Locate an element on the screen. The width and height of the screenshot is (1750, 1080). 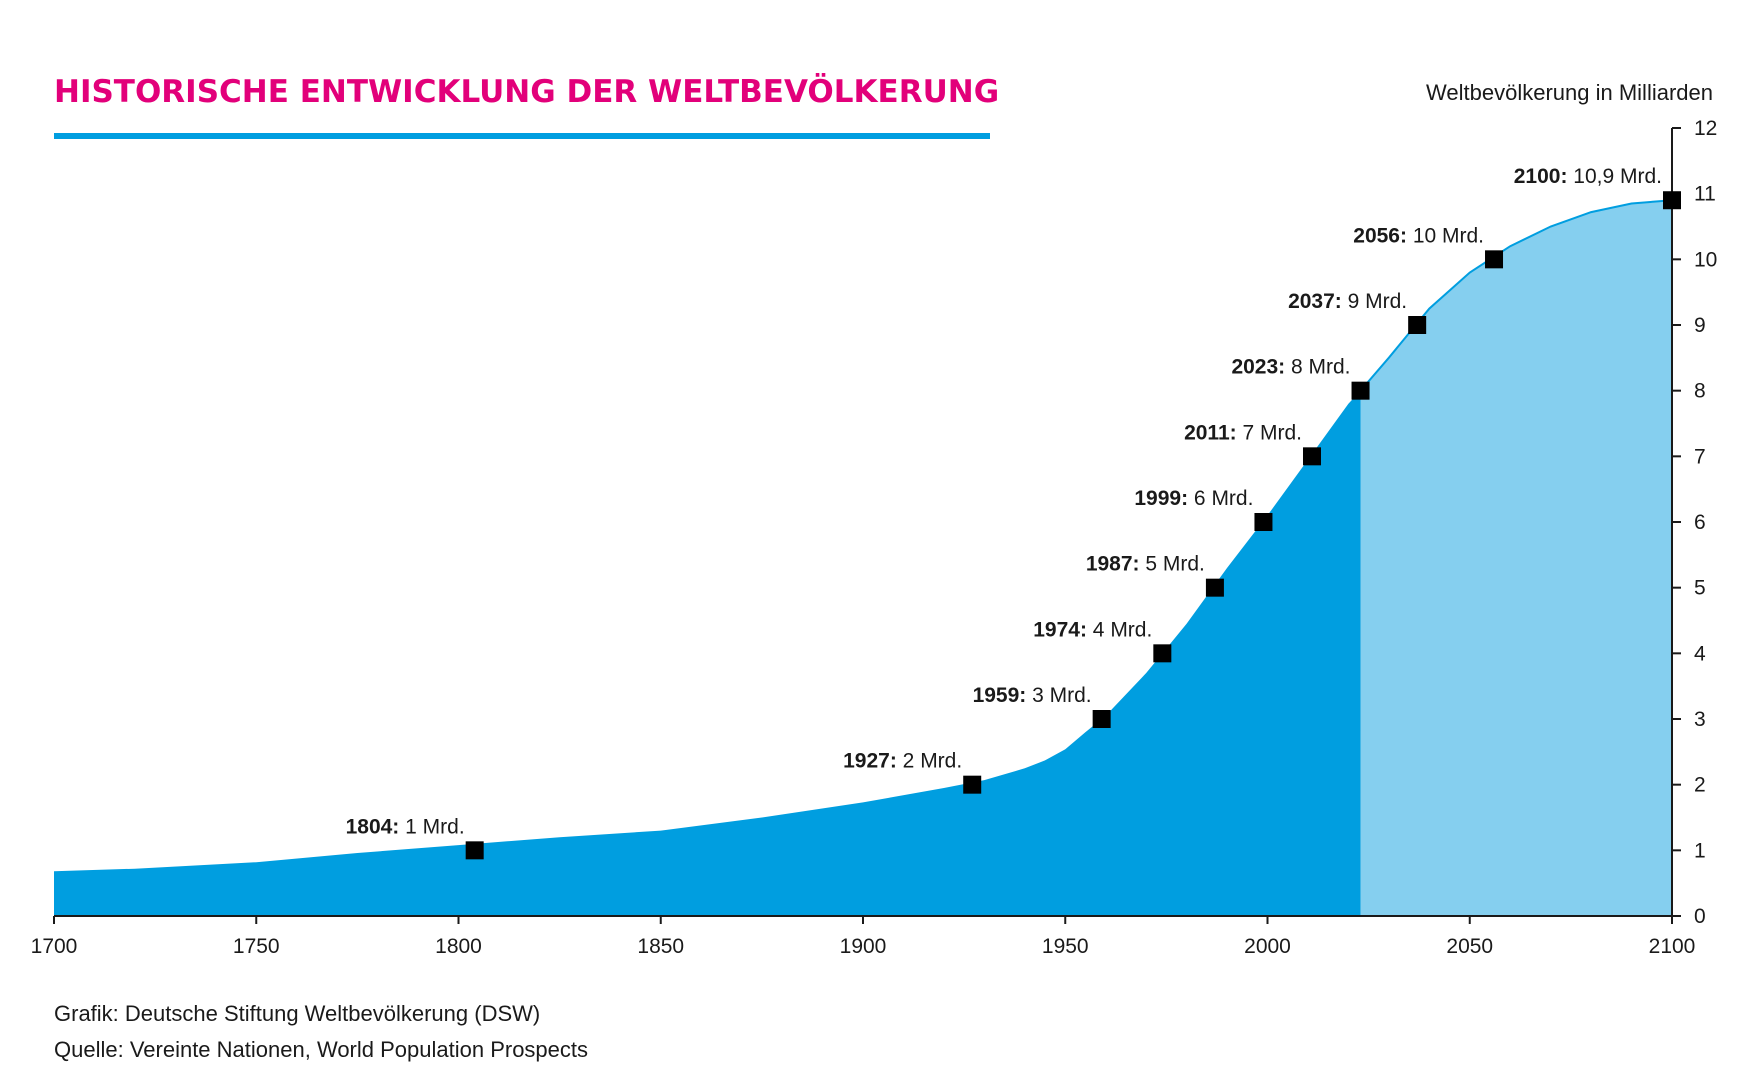
y-tick-label: 7 is located at coordinates (1700, 456).